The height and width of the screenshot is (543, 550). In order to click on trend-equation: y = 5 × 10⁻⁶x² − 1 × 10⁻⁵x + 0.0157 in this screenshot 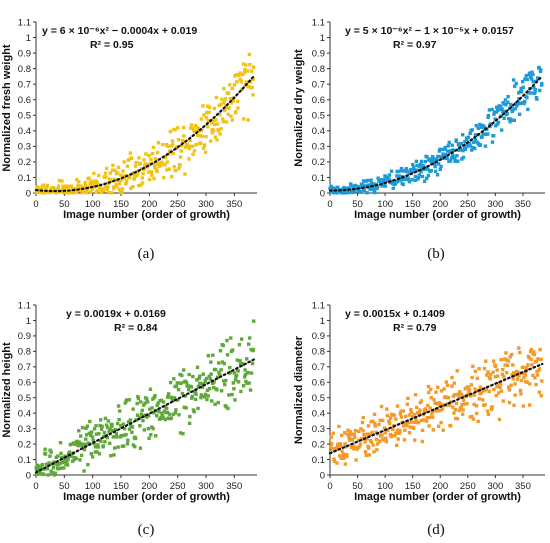, I will do `click(429, 31)`.